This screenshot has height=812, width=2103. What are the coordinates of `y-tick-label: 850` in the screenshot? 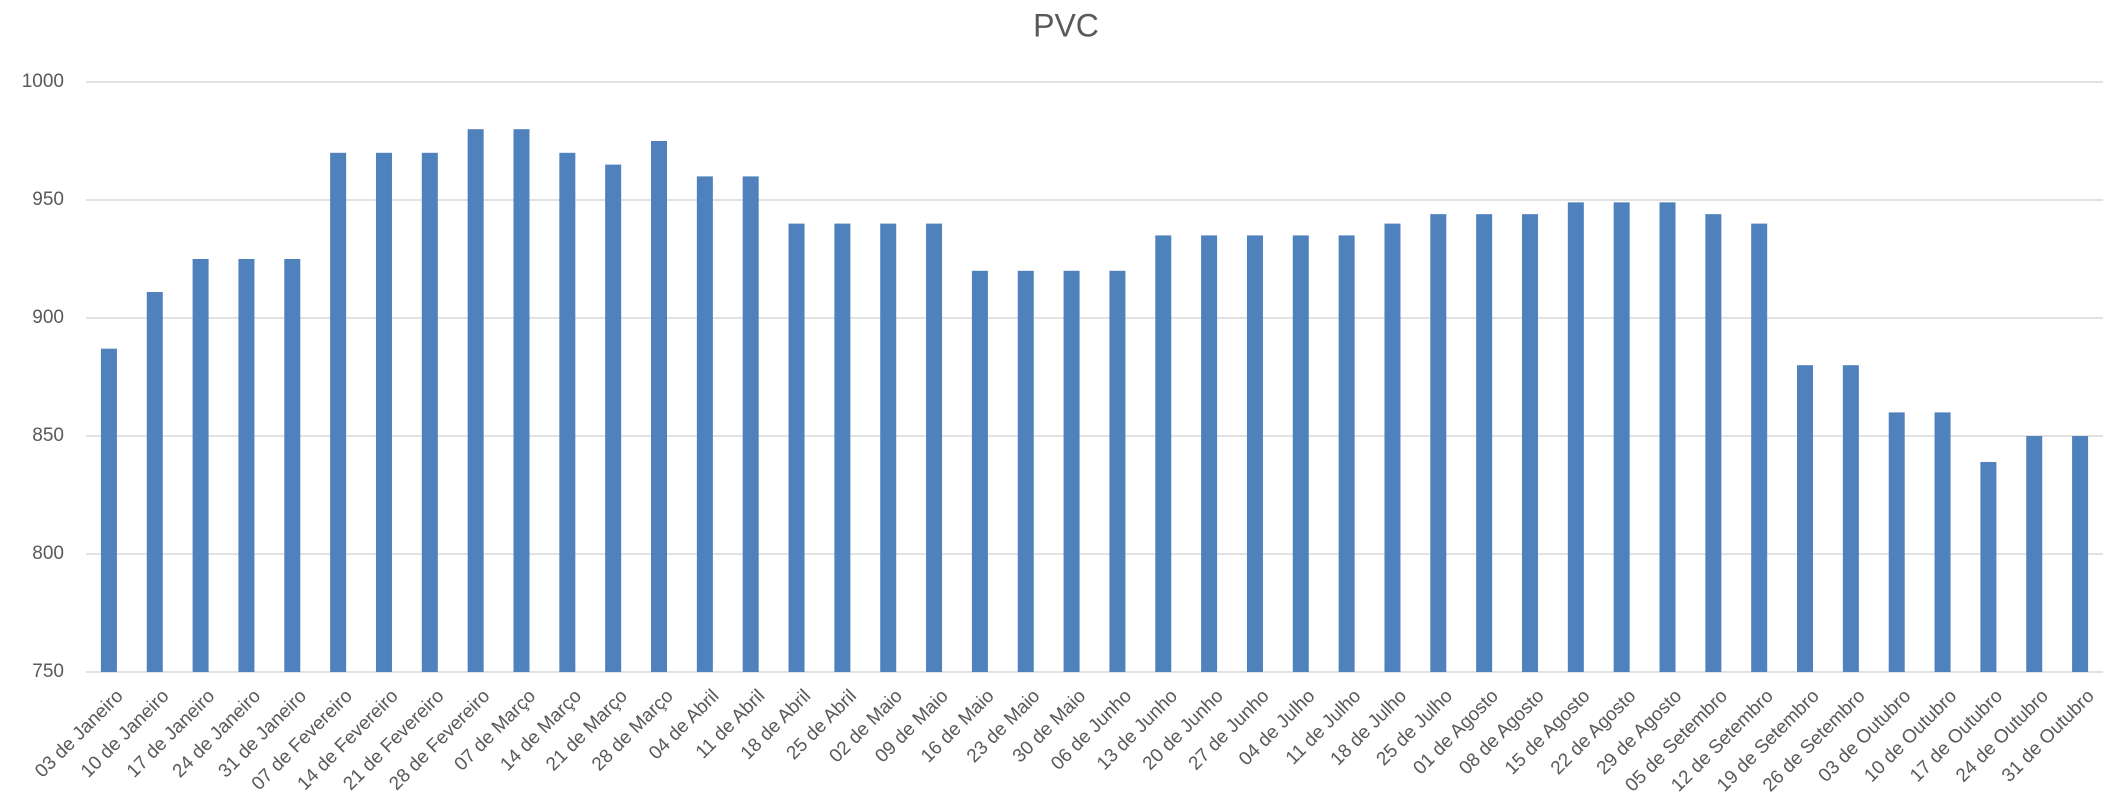 It's located at (48, 435).